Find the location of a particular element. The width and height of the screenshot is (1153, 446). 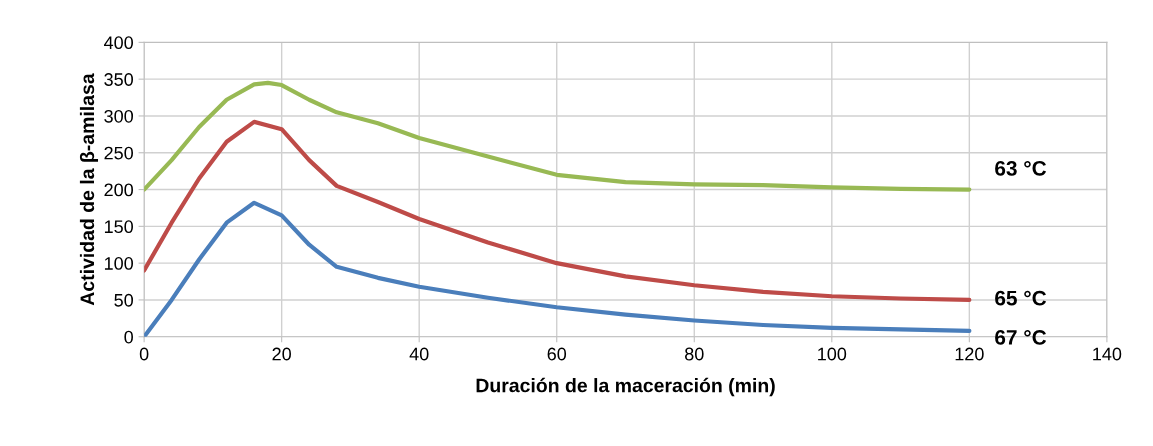

x-tick-label: 0 is located at coordinates (144, 354).